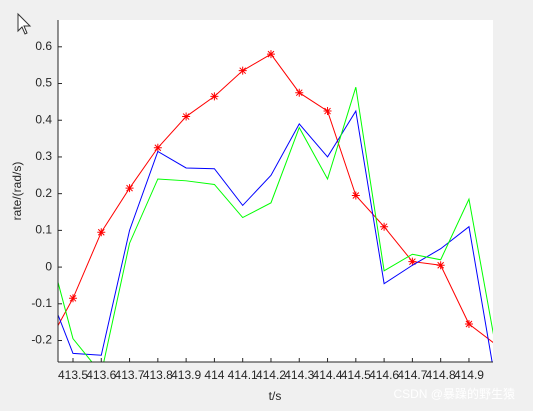 The image size is (533, 411). I want to click on x-tick-label: 414.5, so click(356, 375).